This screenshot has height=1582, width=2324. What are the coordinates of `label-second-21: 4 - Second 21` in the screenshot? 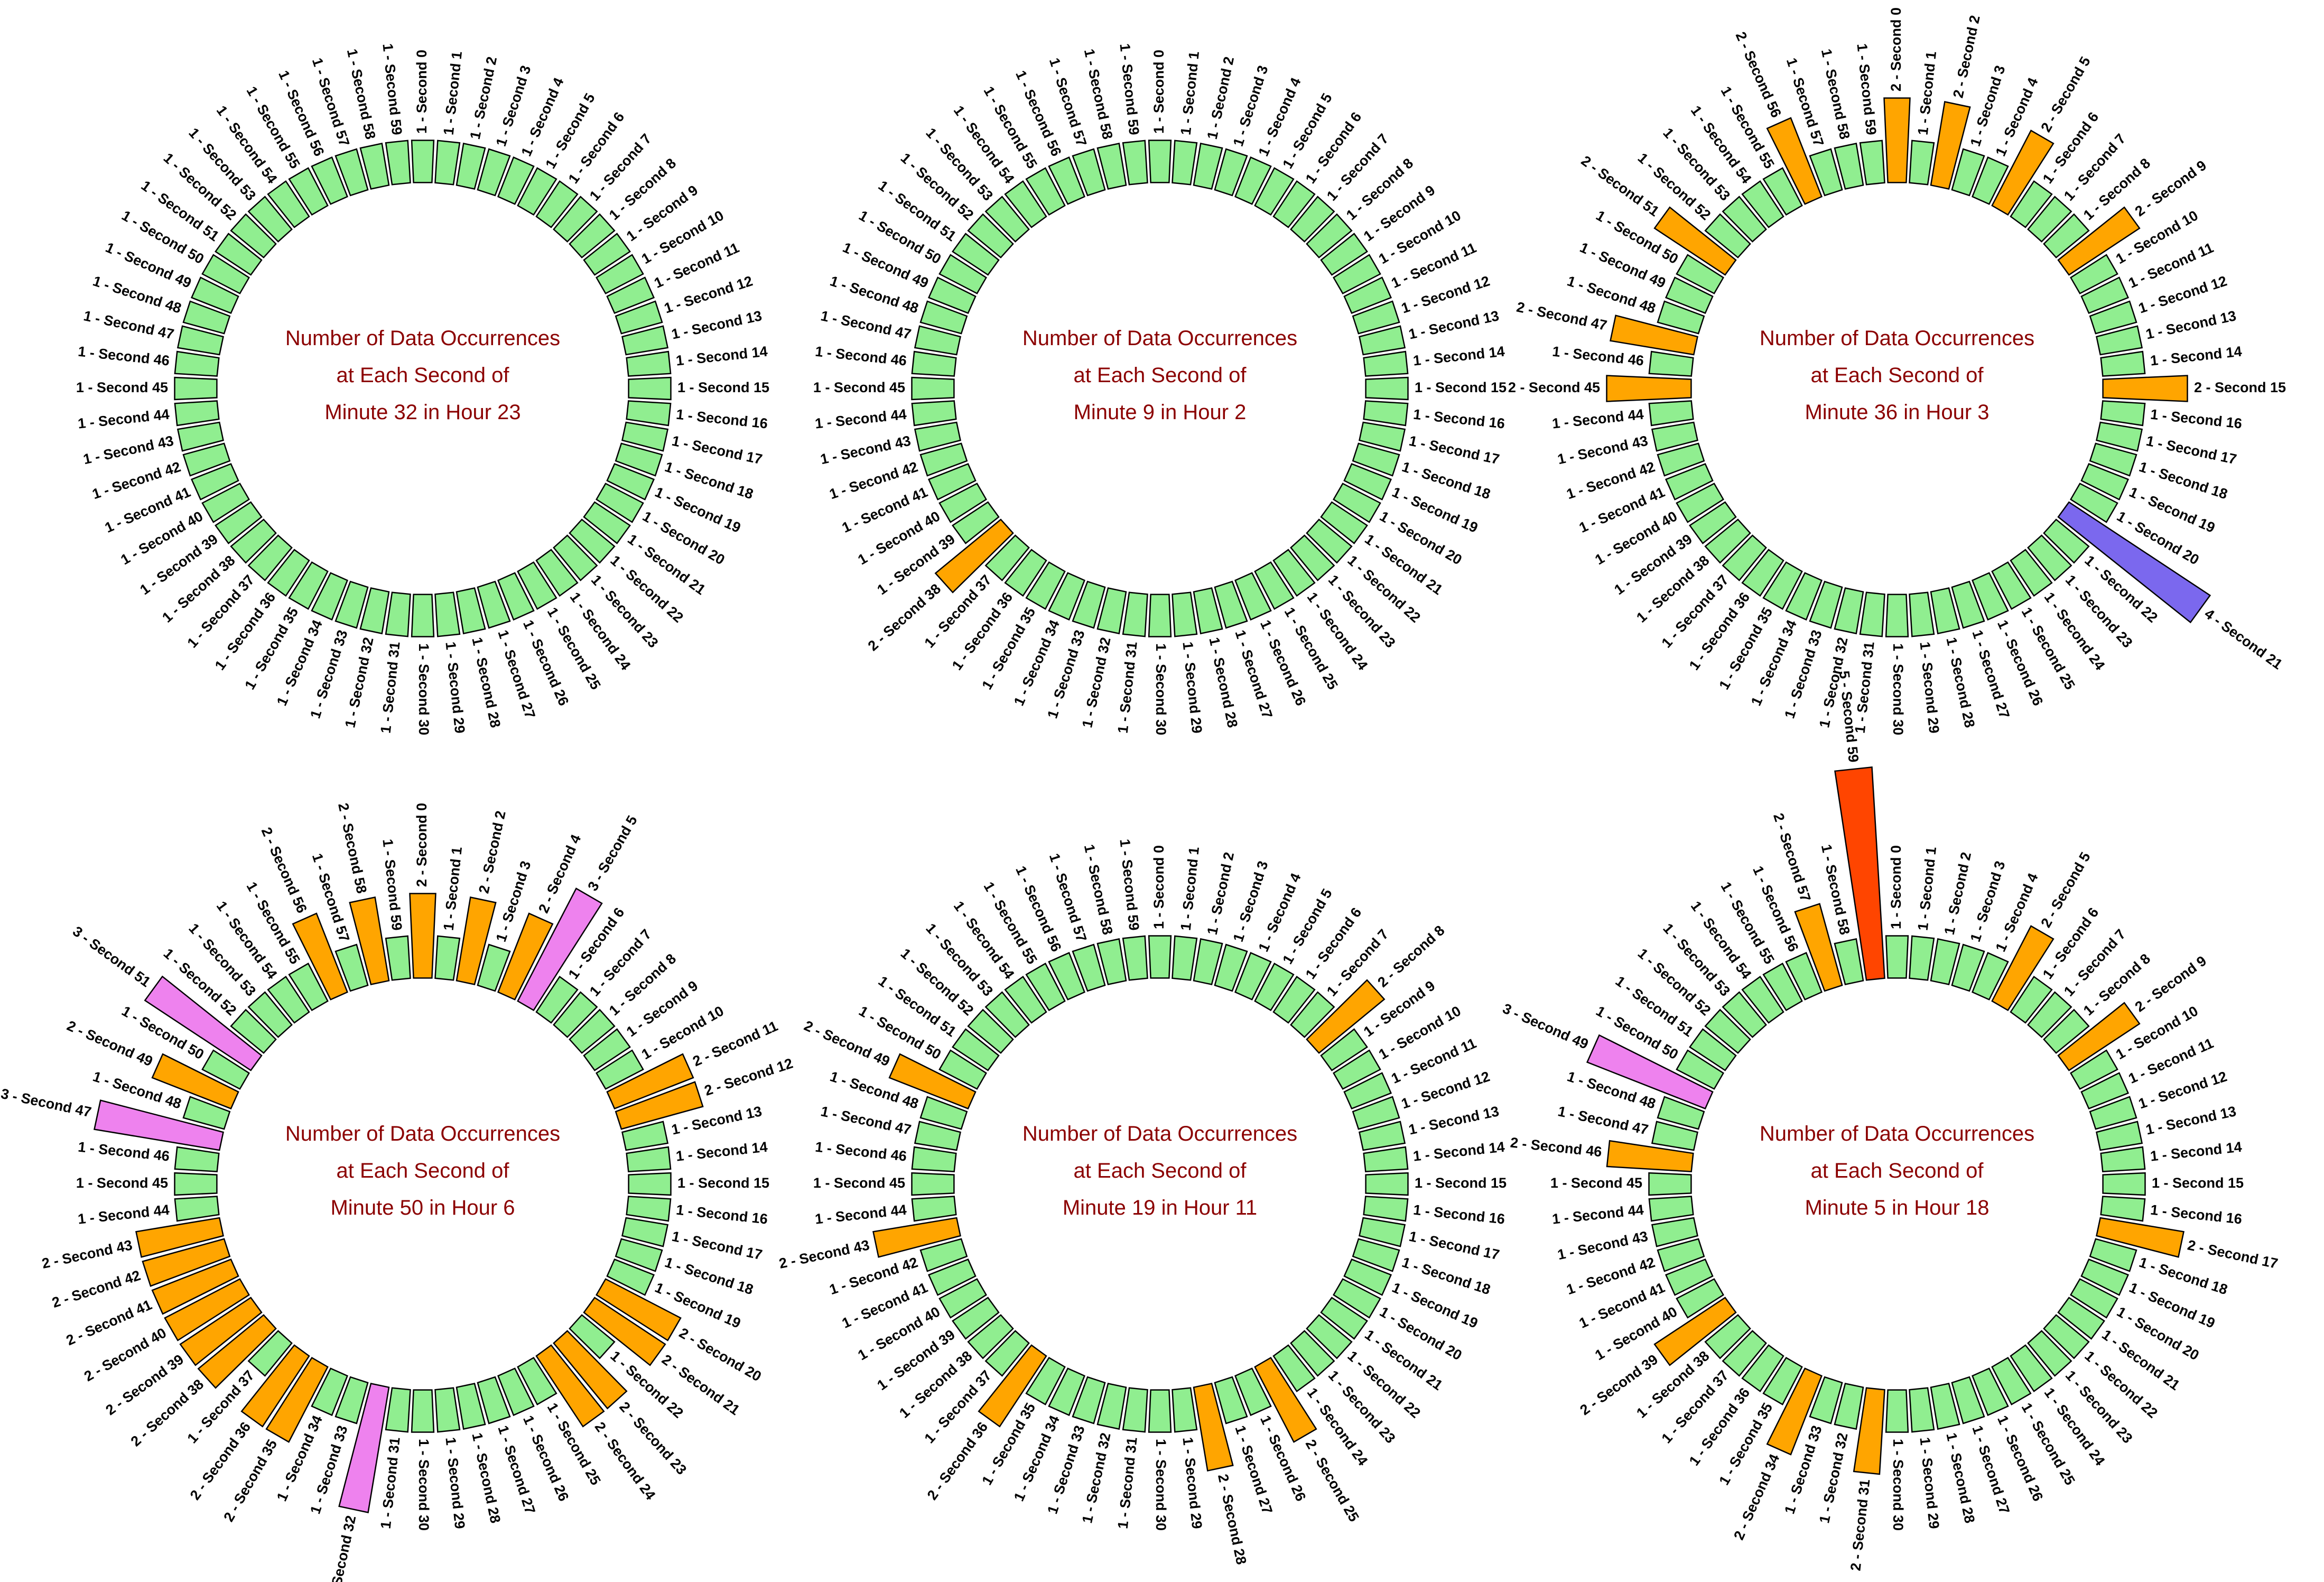 It's located at (2243, 639).